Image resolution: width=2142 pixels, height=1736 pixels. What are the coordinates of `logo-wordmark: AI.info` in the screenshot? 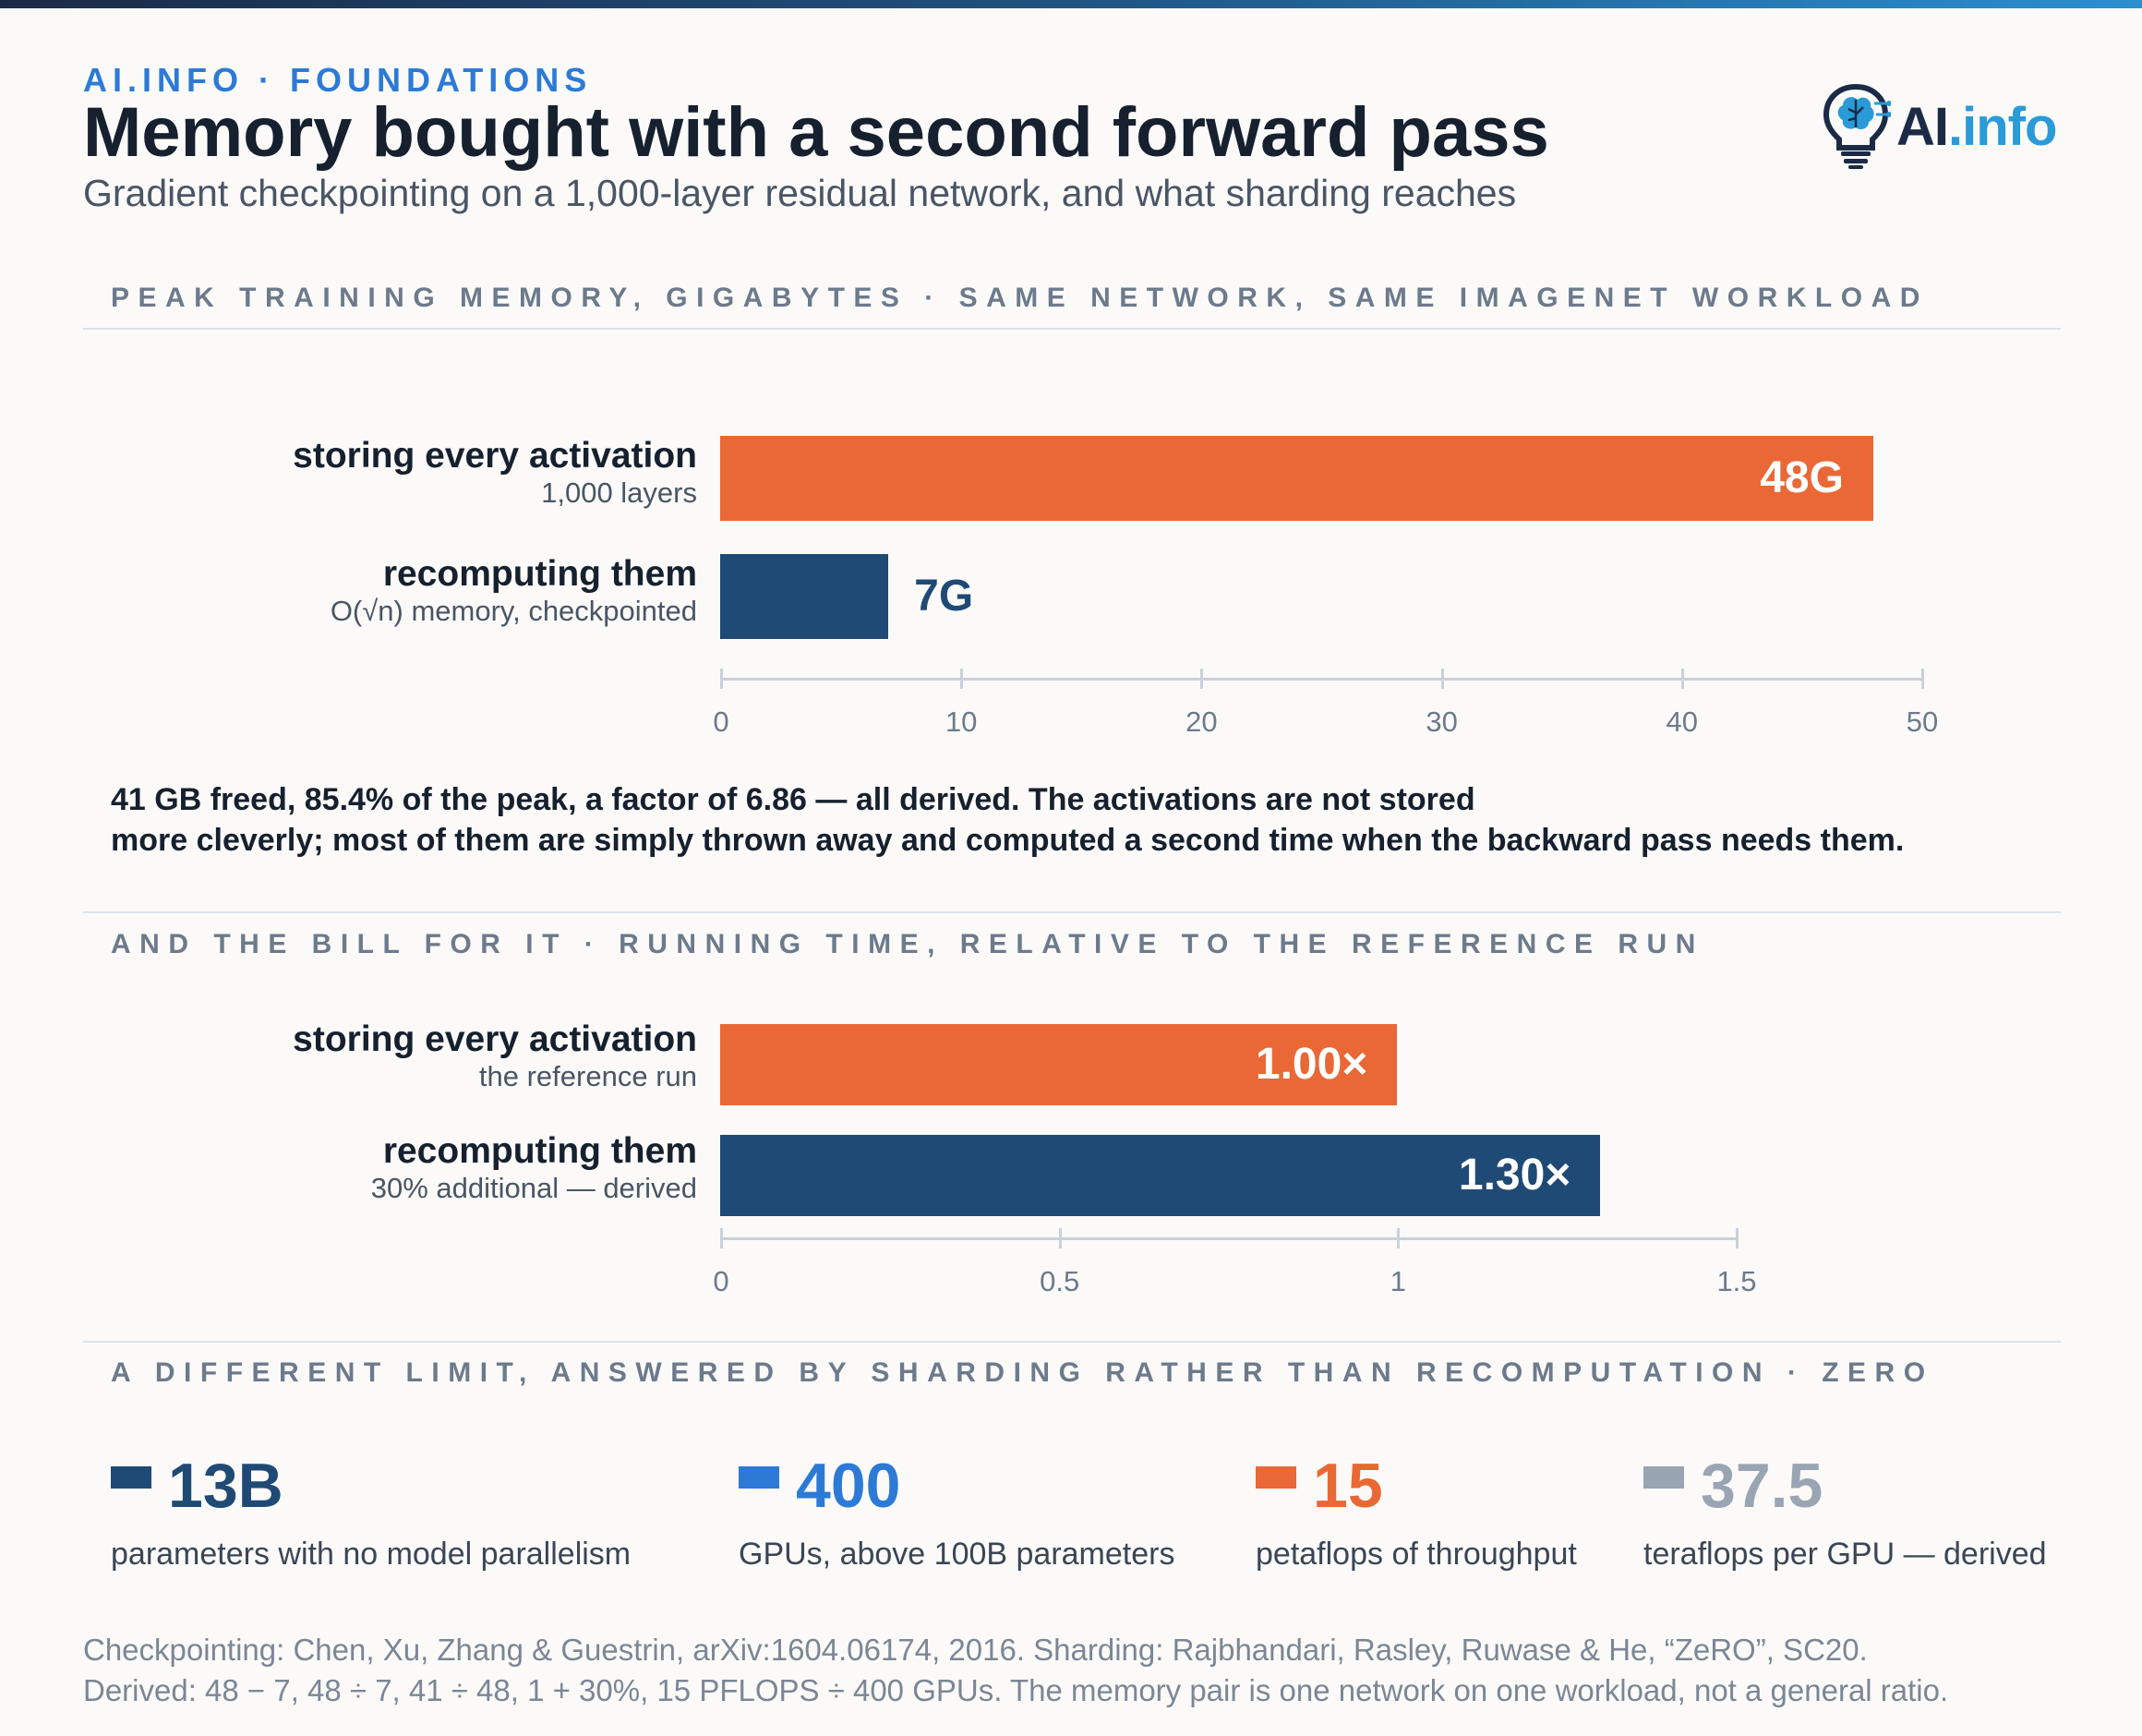 It's located at (1976, 127).